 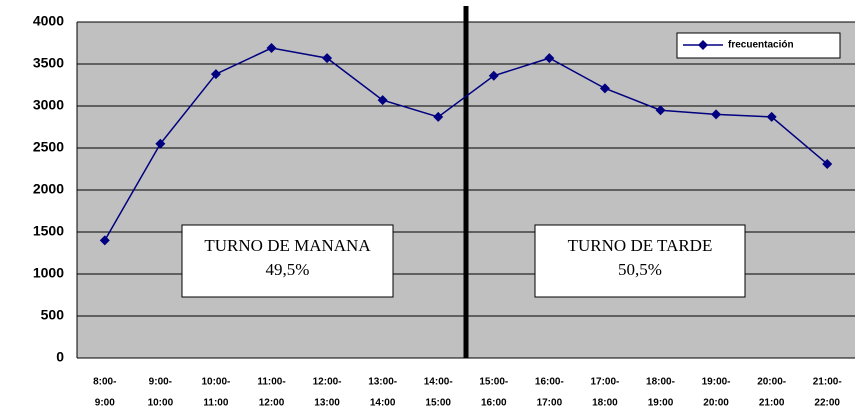 What do you see at coordinates (438, 382) in the screenshot?
I see `x-tick-label: 14:00-` at bounding box center [438, 382].